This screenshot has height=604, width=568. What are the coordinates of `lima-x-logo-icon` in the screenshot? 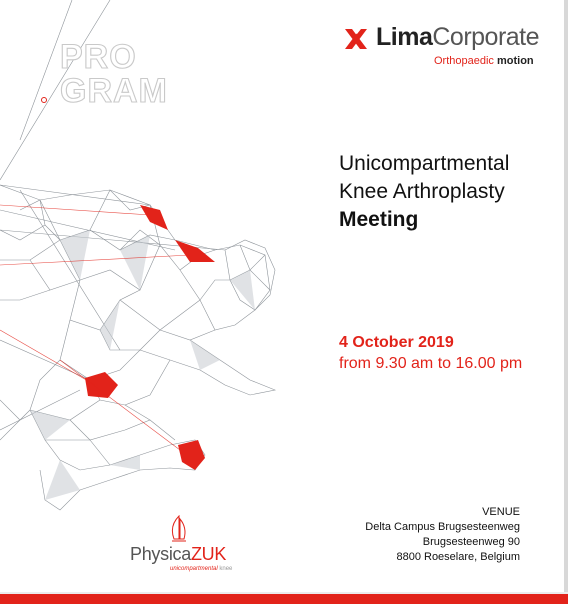 It's located at (356, 39).